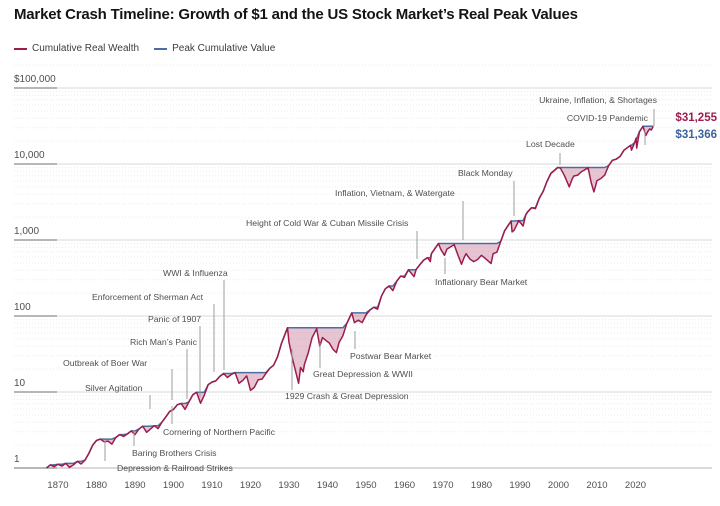 The image size is (720, 506). What do you see at coordinates (17, 459) in the screenshot?
I see `y-tick-label: 1` at bounding box center [17, 459].